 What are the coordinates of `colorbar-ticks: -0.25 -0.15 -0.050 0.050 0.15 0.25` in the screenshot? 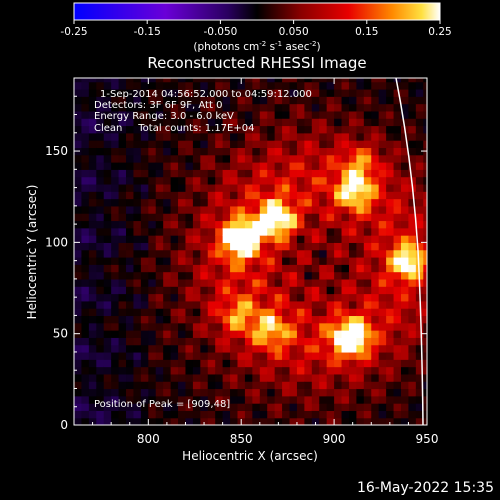 It's located at (256, 29).